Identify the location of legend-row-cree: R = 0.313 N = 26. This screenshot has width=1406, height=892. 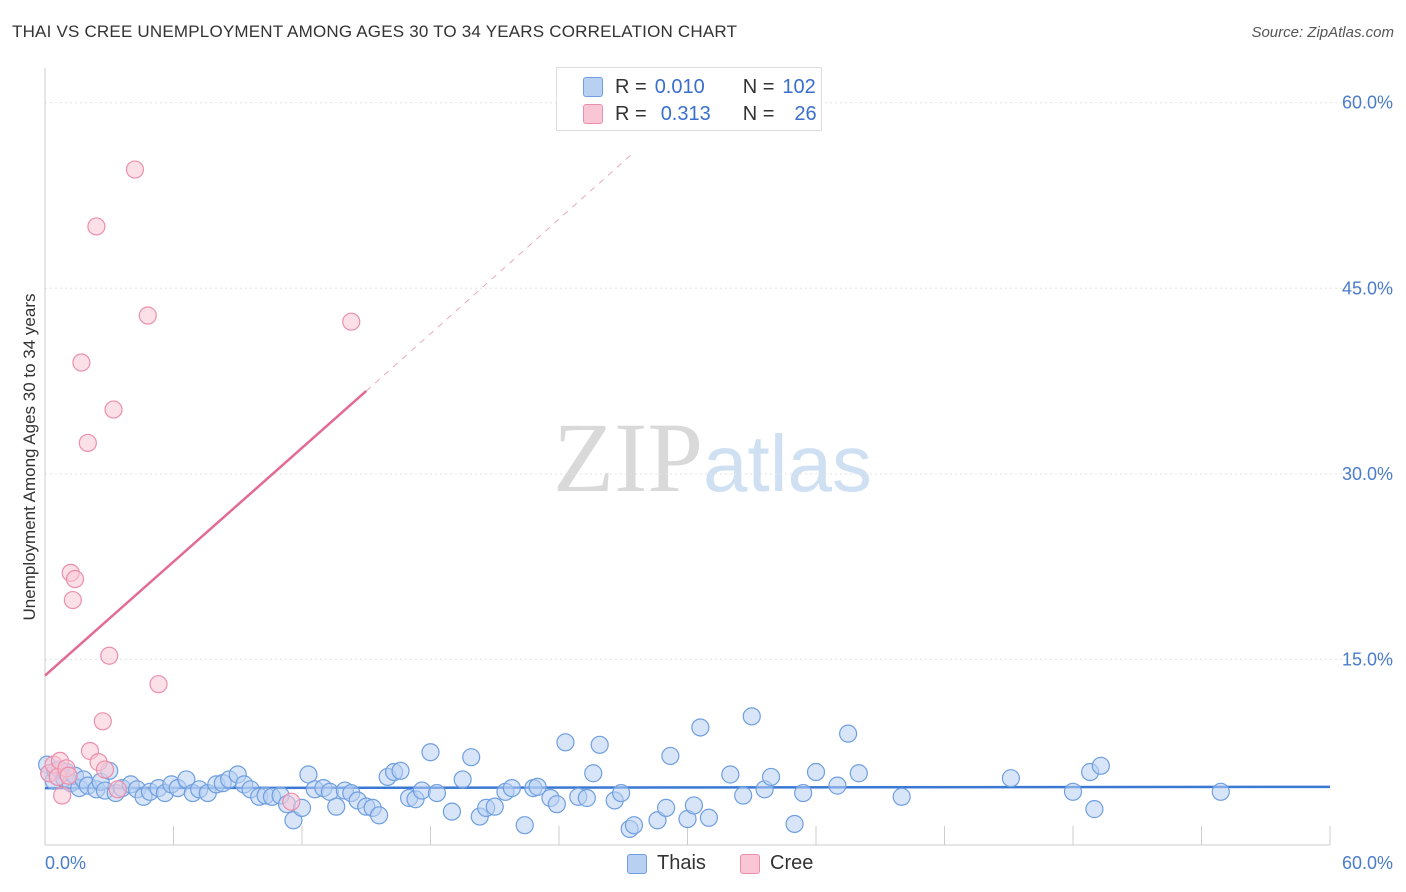
(700, 114).